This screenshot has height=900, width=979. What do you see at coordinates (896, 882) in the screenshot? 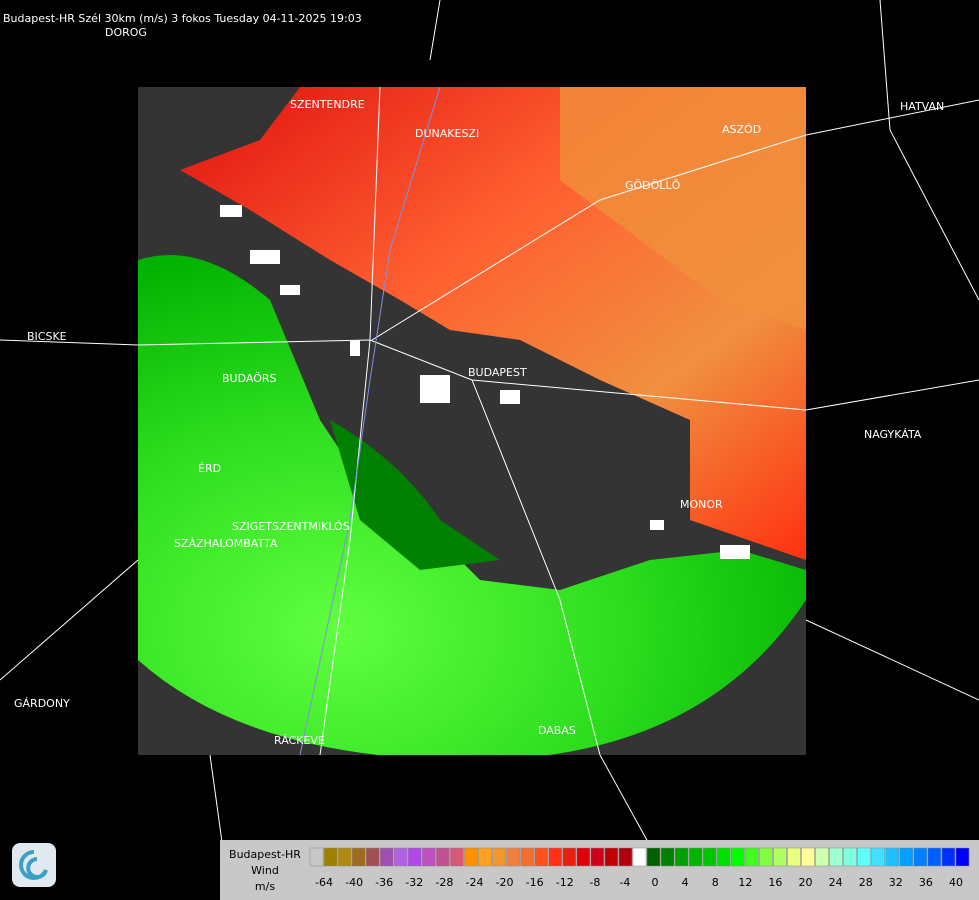
I see `legend-tick: 32` at bounding box center [896, 882].